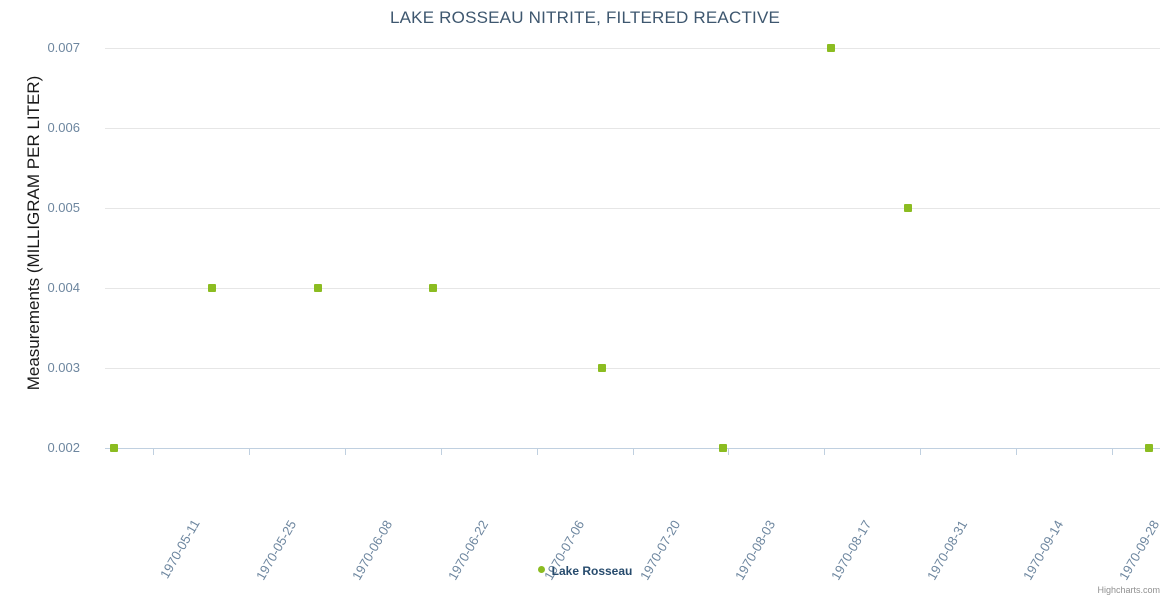  What do you see at coordinates (1143, 521) in the screenshot?
I see `x-axis-tick-label: 1970-09-28` at bounding box center [1143, 521].